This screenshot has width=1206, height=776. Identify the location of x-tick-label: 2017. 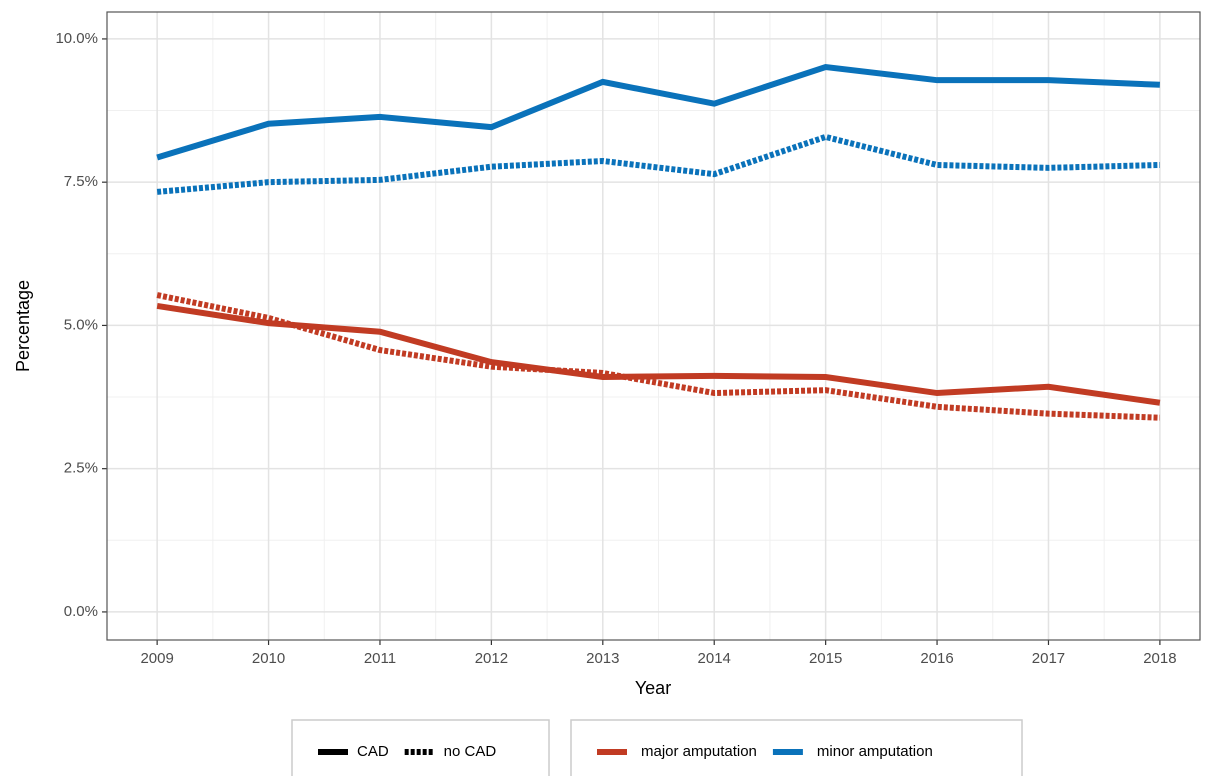
(1048, 658).